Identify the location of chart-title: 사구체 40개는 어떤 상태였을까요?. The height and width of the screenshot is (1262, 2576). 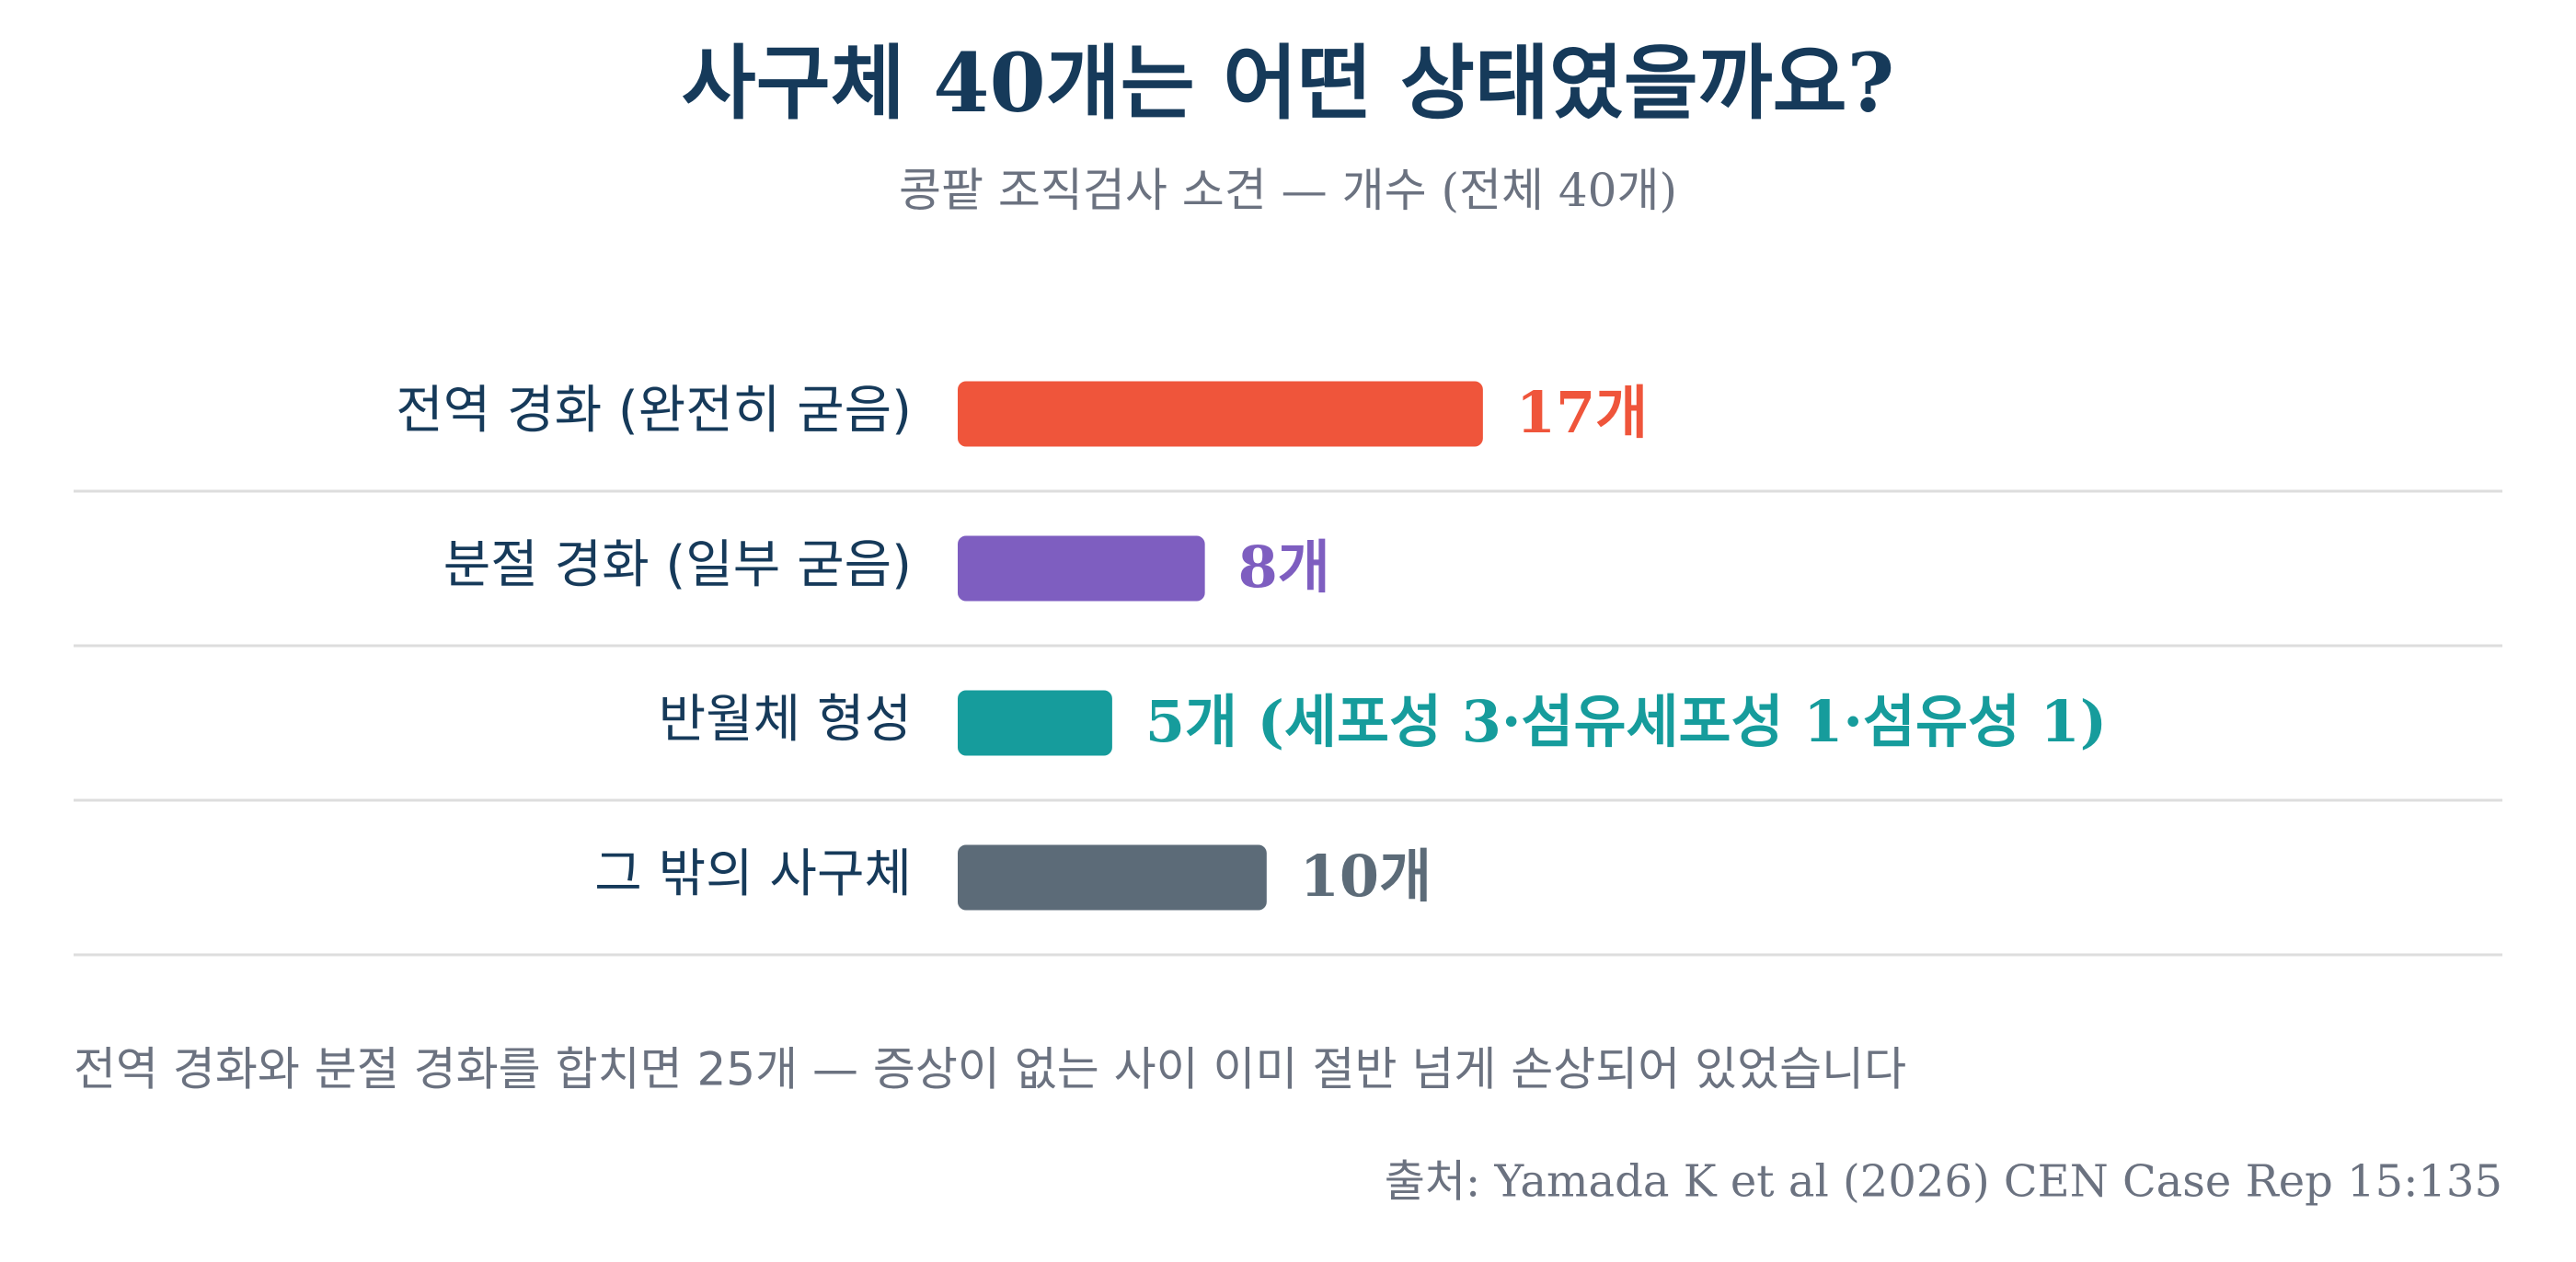
(1288, 83).